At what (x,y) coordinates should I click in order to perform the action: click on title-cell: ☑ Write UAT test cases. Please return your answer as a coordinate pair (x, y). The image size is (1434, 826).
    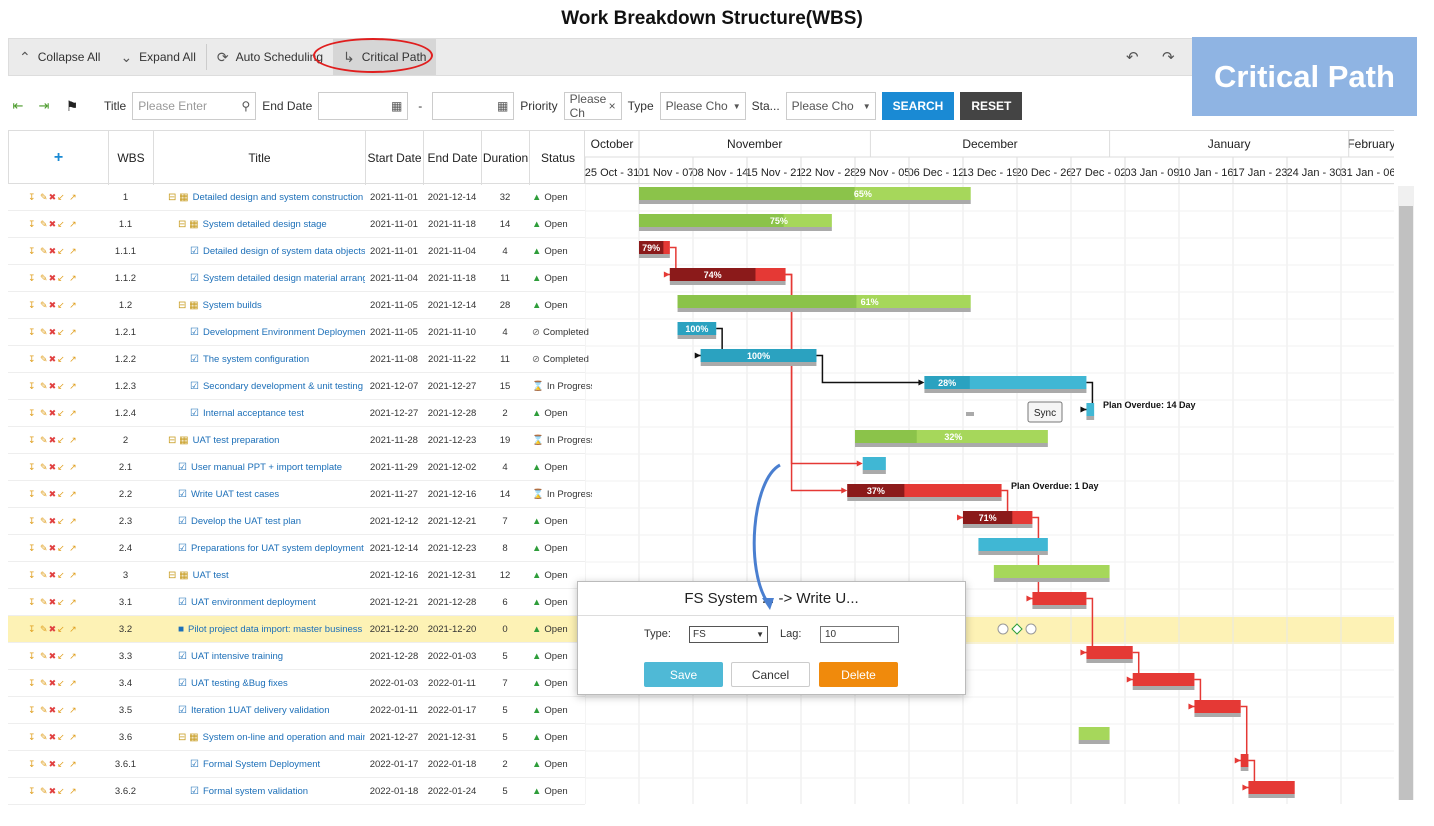
    Looking at the image, I should click on (271, 494).